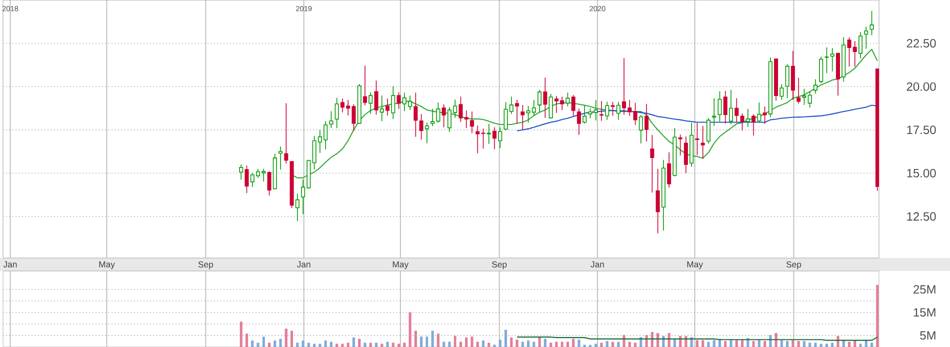  What do you see at coordinates (921, 173) in the screenshot?
I see `y-tick-label: 15.00` at bounding box center [921, 173].